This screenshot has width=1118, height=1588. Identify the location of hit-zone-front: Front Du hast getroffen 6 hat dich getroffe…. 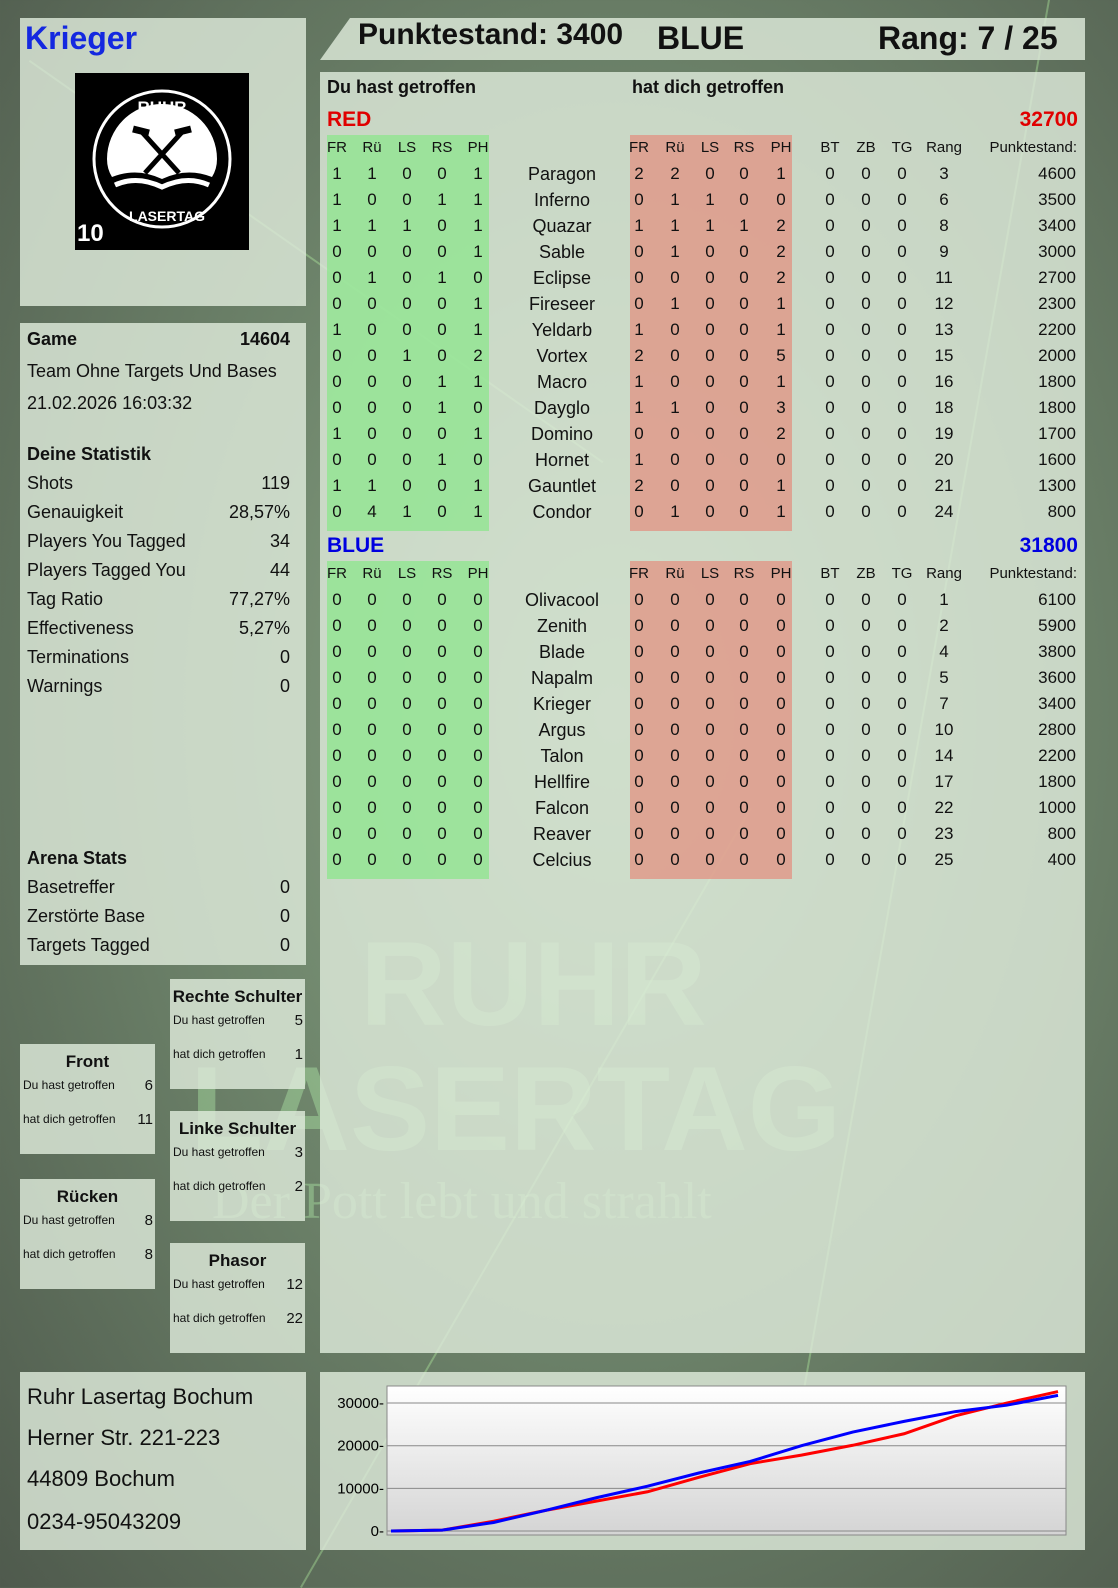
(87, 1099).